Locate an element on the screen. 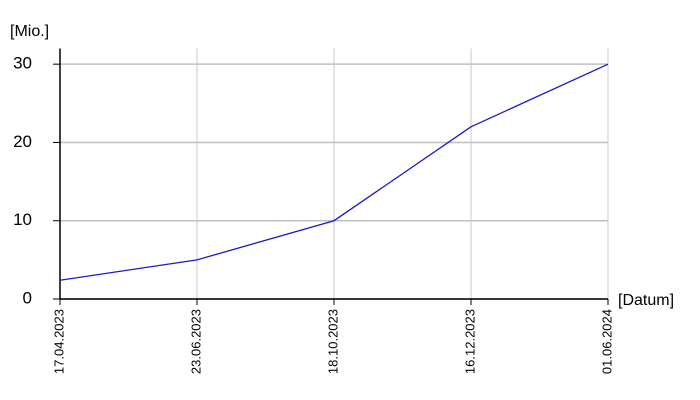 This screenshot has height=400, width=700. x-tick-label: 16.12.2023 is located at coordinates (469, 341).